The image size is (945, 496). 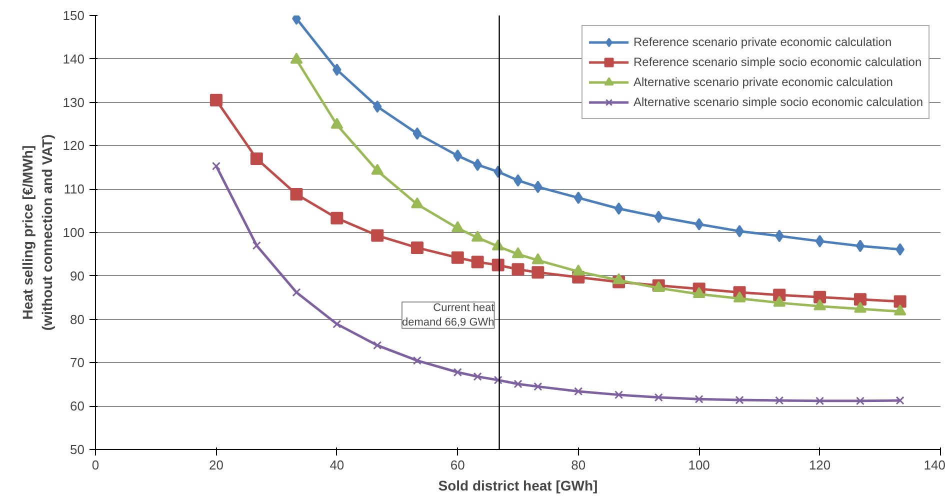 What do you see at coordinates (699, 465) in the screenshot?
I see `x-tick-label: 100` at bounding box center [699, 465].